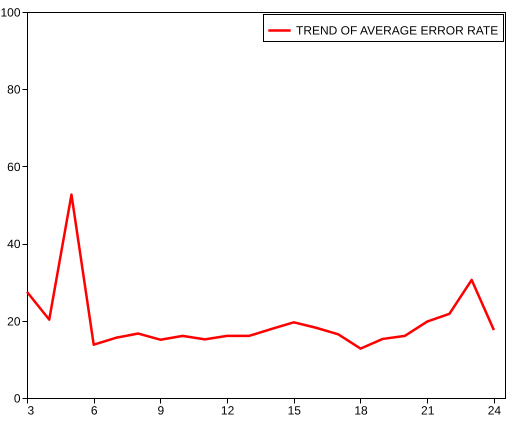 The width and height of the screenshot is (516, 421). I want to click on x-tick-label: 9, so click(161, 411).